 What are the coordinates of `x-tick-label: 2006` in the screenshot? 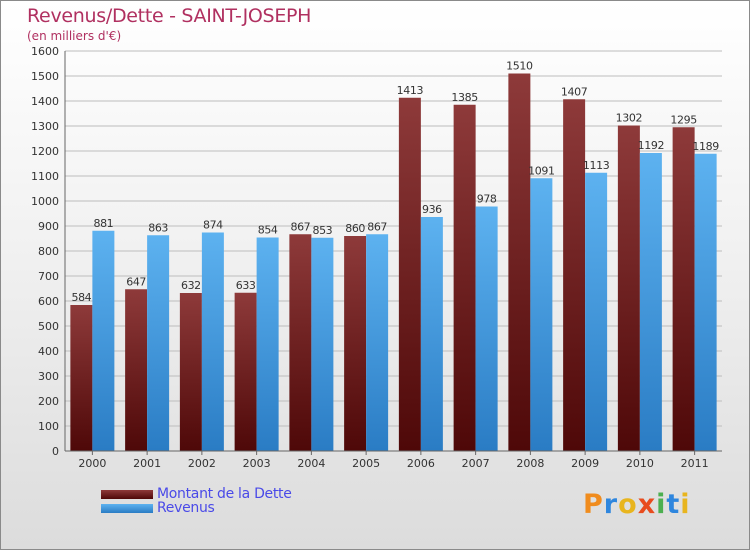 It's located at (421, 463).